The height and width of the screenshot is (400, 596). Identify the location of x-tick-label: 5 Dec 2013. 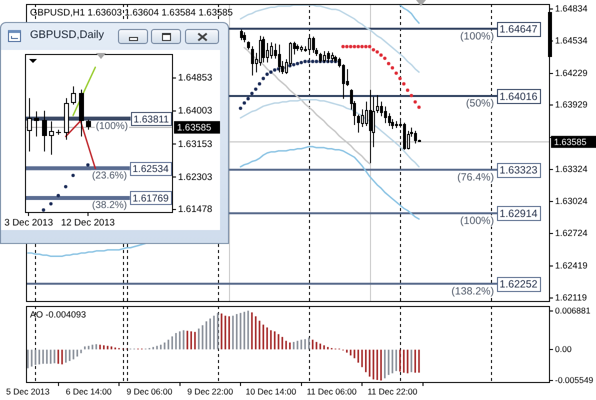
(28, 391).